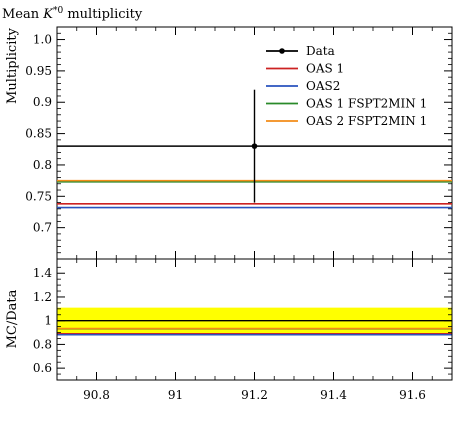  I want to click on x-tick-label: 91.4, so click(333, 395).